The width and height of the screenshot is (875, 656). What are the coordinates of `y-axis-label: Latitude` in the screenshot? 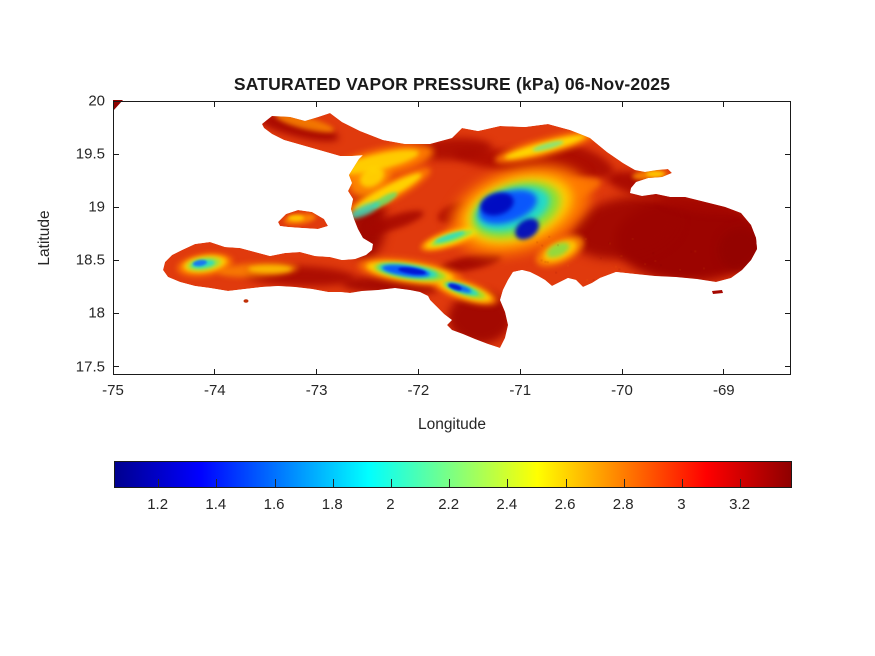 It's located at (44, 238).